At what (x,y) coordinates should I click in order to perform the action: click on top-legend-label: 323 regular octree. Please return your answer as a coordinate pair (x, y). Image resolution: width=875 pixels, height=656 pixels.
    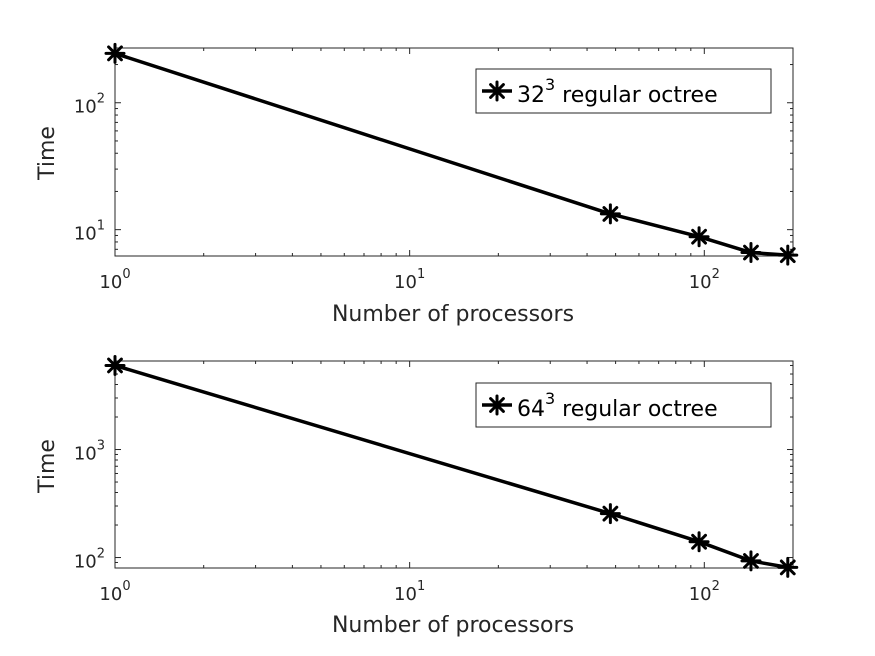
    Looking at the image, I should click on (617, 91).